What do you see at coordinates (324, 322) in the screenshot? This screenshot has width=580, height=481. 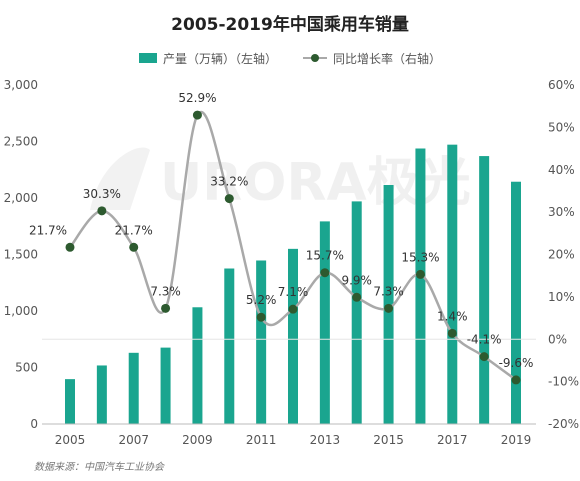 I see `bar-2013` at bounding box center [324, 322].